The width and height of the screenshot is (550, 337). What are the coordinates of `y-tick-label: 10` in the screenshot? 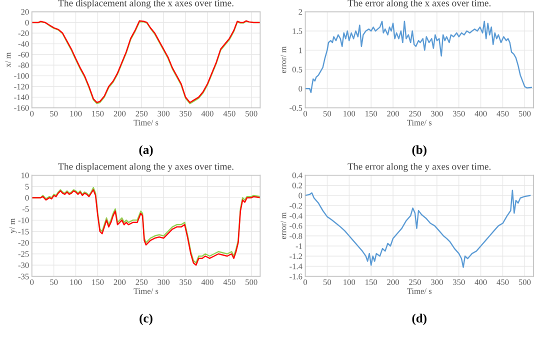 It's located at (25, 175).